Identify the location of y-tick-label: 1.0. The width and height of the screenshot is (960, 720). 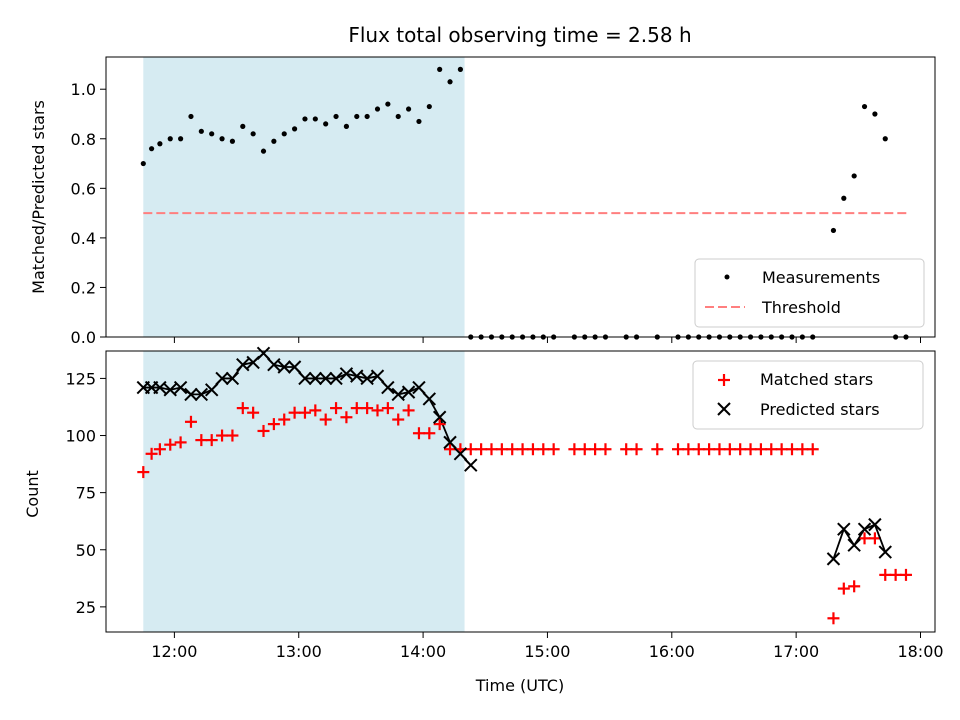
(83, 89).